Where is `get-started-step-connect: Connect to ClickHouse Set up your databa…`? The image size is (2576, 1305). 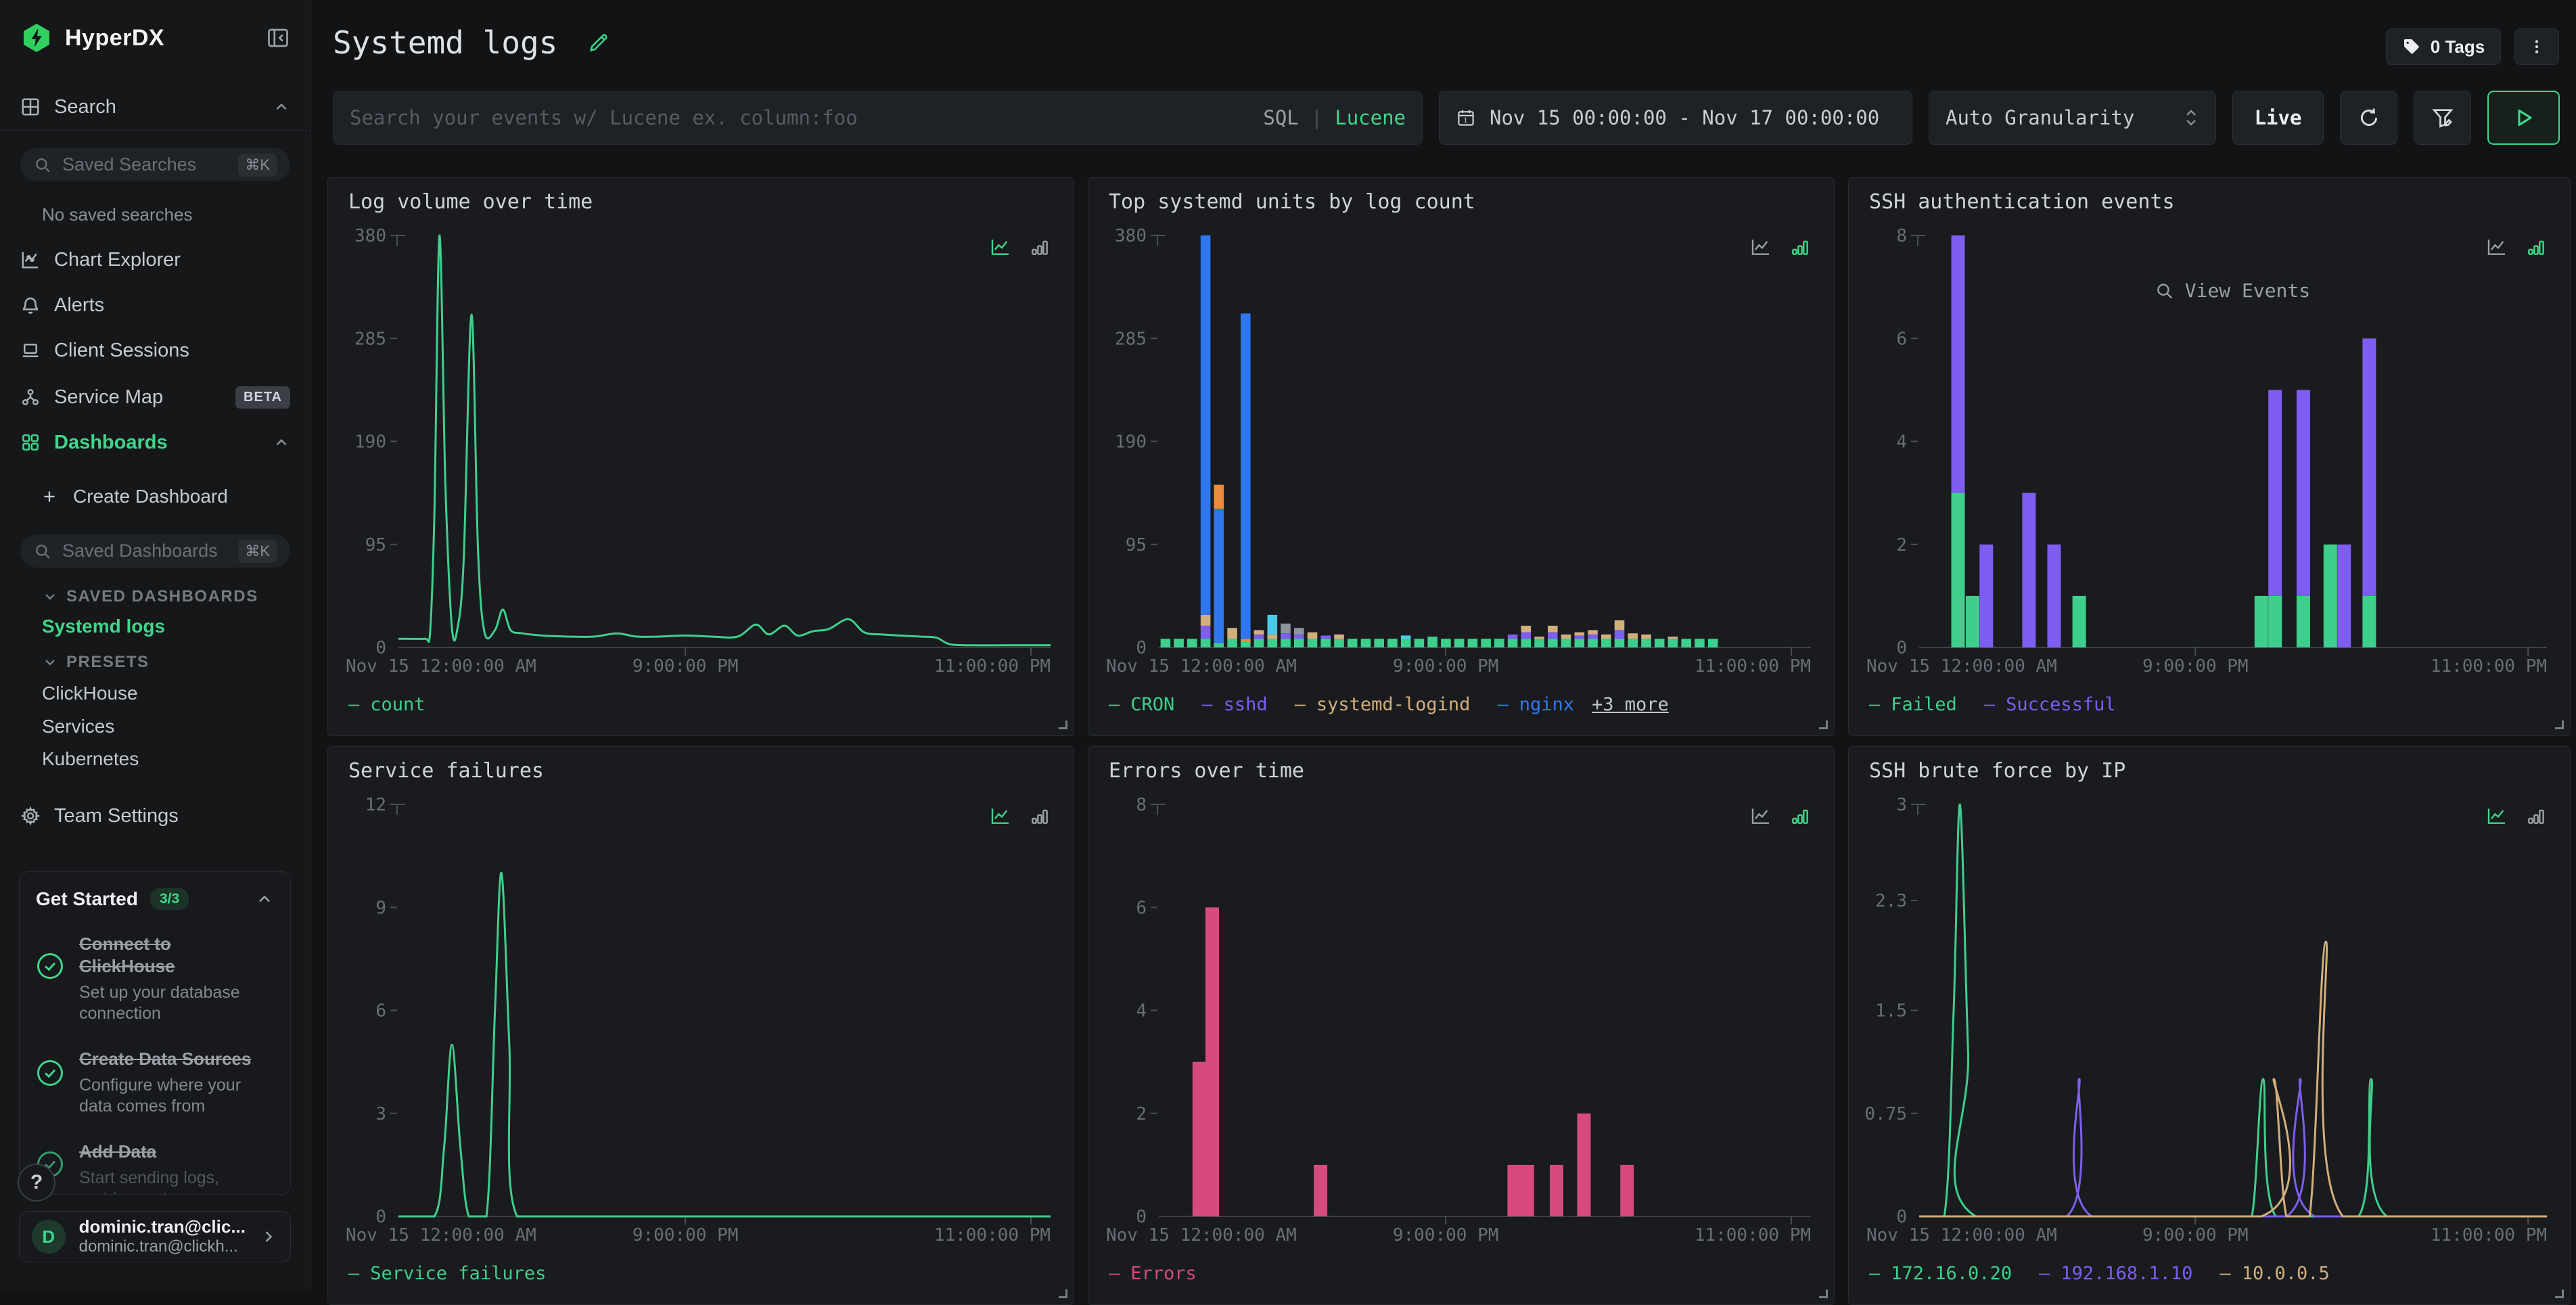 get-started-step-connect: Connect to ClickHouse Set up your databa… is located at coordinates (155, 979).